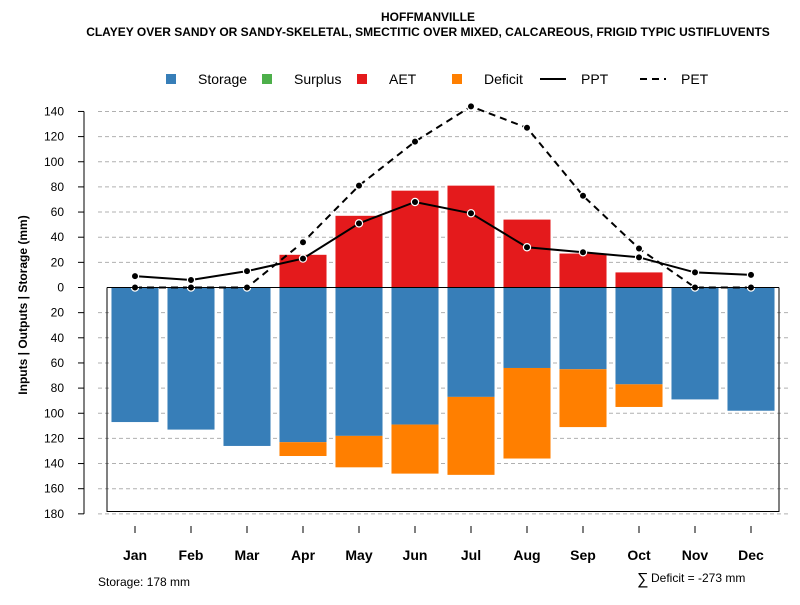 This screenshot has width=800, height=605. What do you see at coordinates (60, 288) in the screenshot?
I see `y-tick-label: 0` at bounding box center [60, 288].